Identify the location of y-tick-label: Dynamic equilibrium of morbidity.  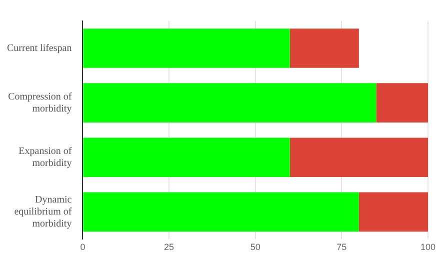
(43, 212).